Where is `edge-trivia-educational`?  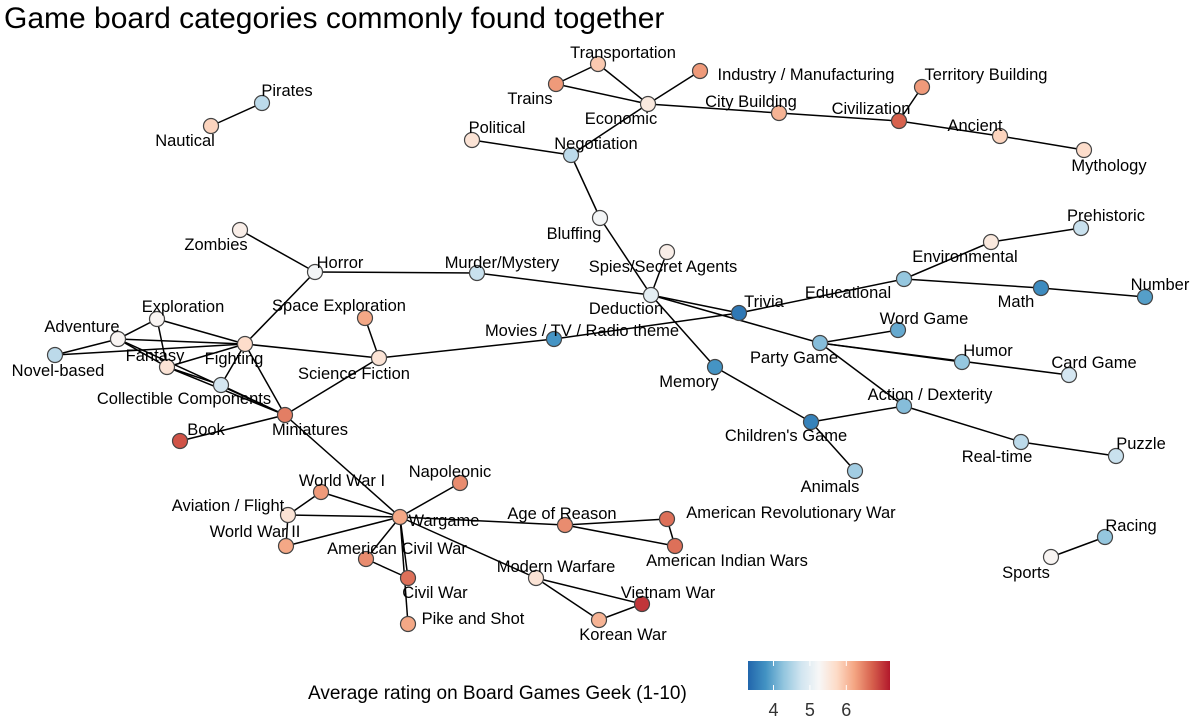
edge-trivia-educational is located at coordinates (821, 296).